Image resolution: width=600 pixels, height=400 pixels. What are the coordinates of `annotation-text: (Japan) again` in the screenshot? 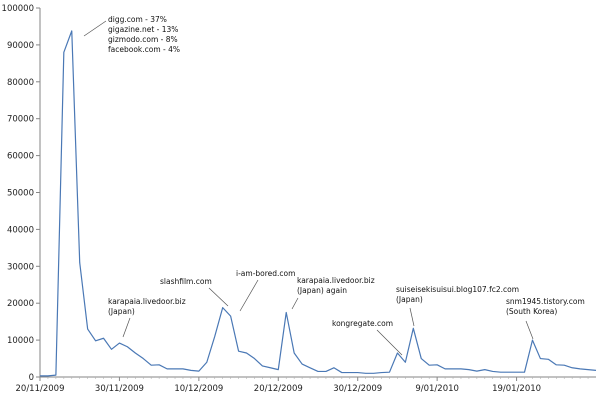 It's located at (322, 290).